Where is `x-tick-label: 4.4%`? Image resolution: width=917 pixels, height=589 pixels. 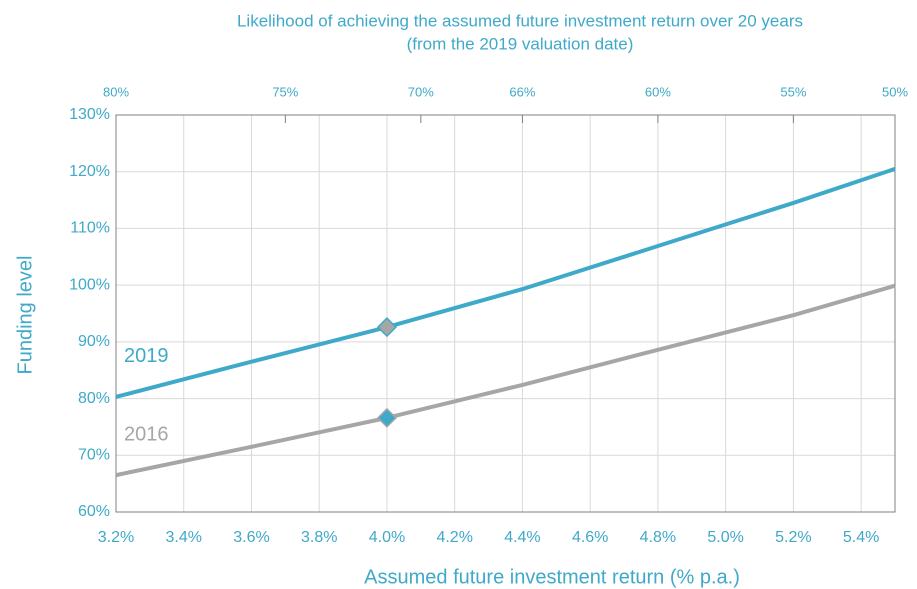
x-tick-label: 4.4% is located at coordinates (522, 537).